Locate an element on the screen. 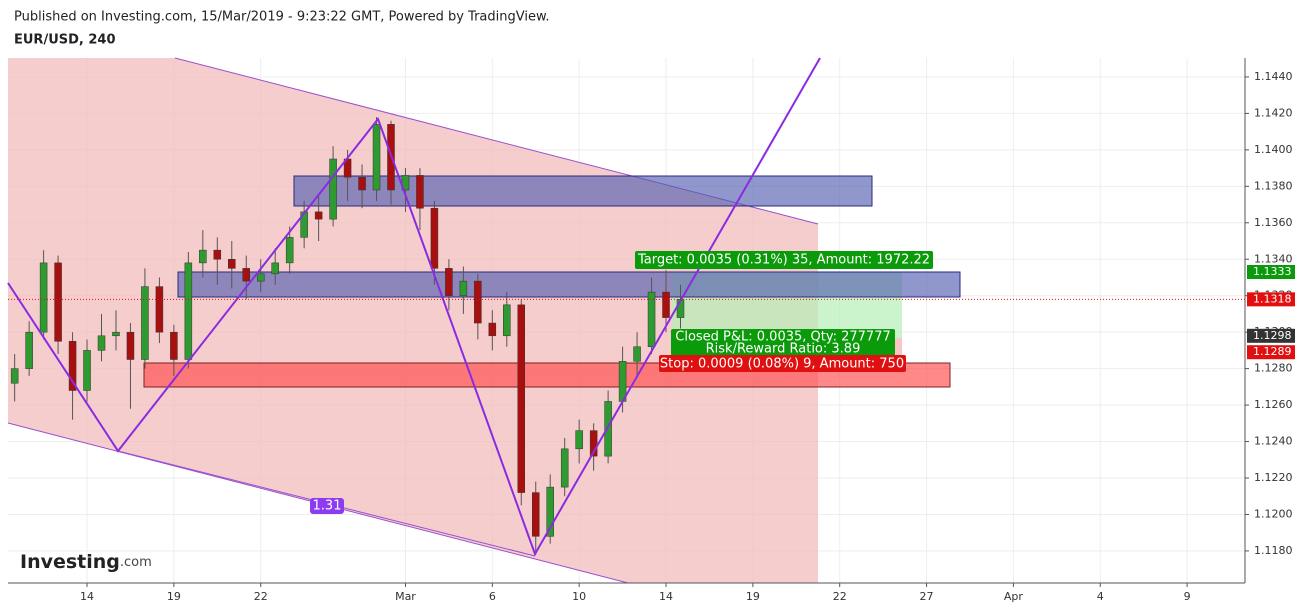 The image size is (1299, 613). y-tick-label: 1.1200 is located at coordinates (1273, 513).